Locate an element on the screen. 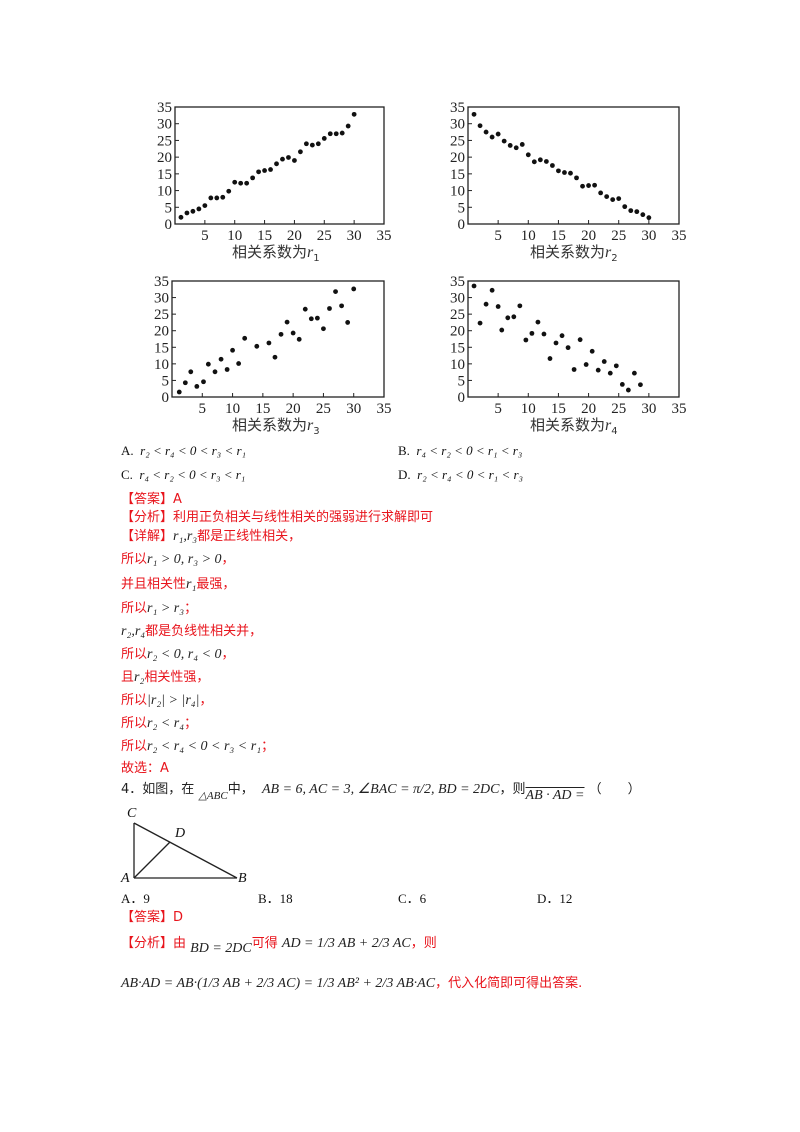  q3-detail-line-9: 所以r₂ < r₄； is located at coordinates (159, 723).